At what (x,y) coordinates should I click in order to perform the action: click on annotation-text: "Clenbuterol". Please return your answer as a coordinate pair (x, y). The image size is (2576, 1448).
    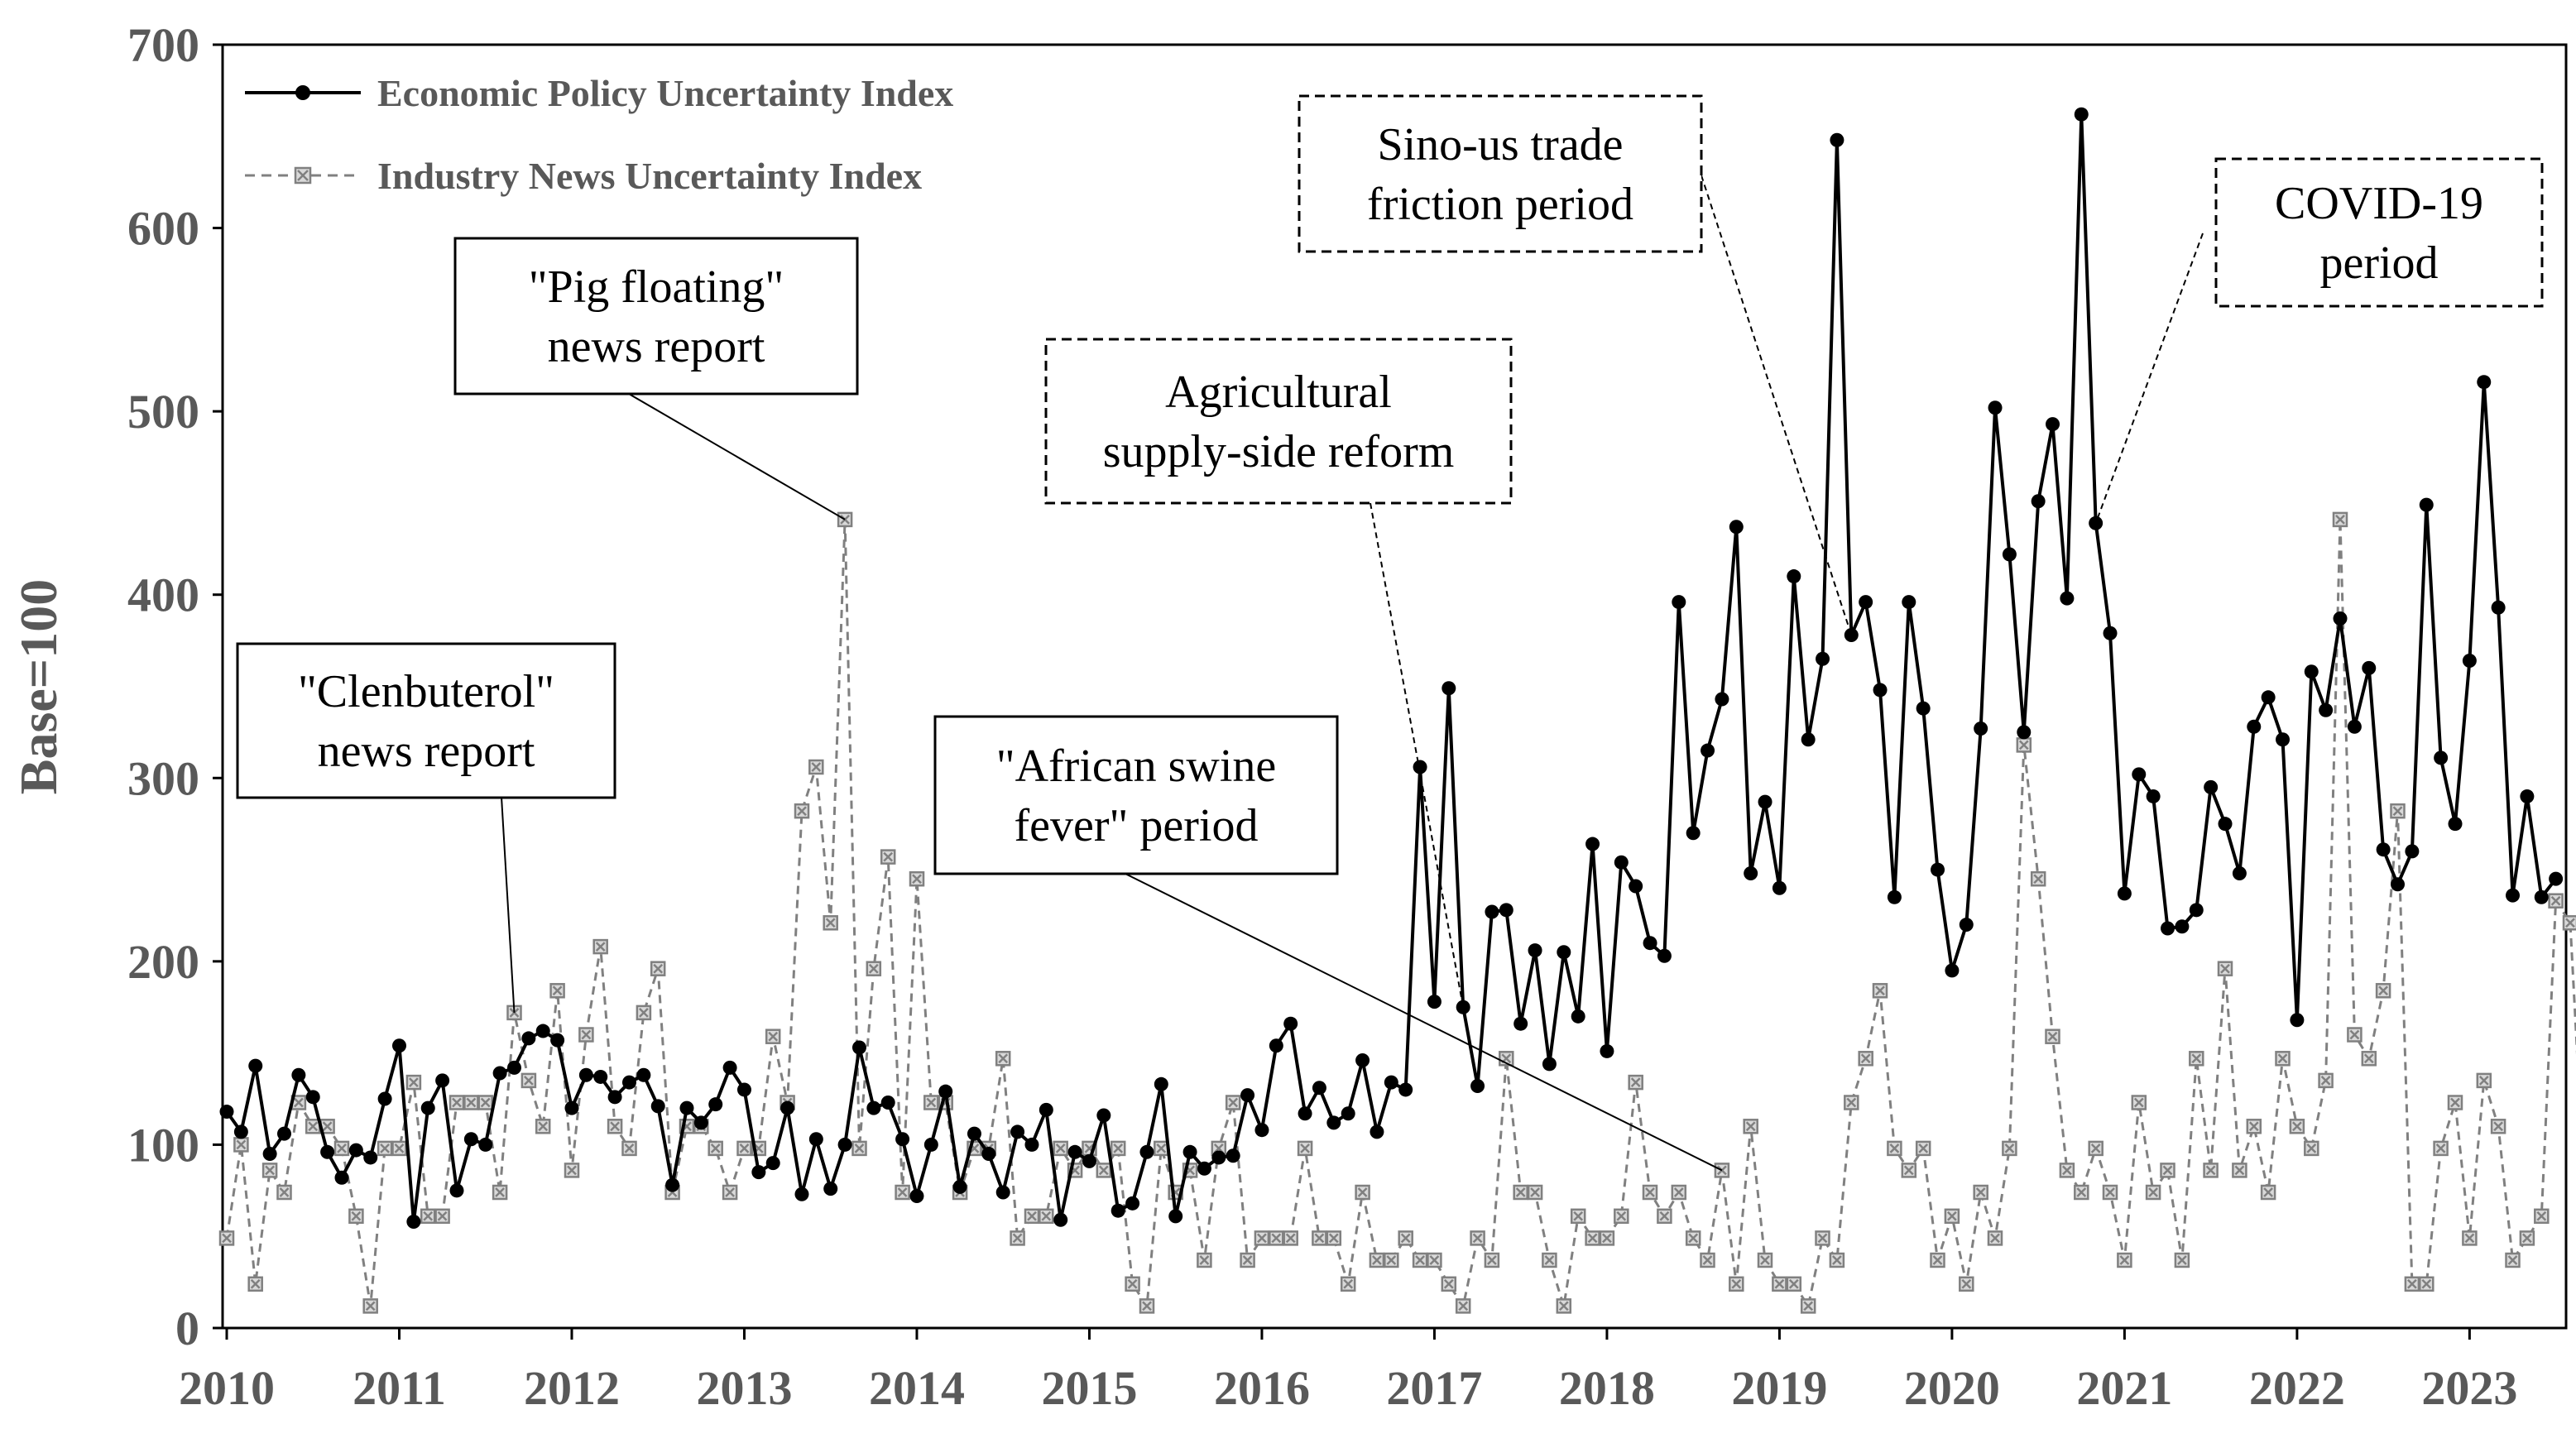
    Looking at the image, I should click on (426, 691).